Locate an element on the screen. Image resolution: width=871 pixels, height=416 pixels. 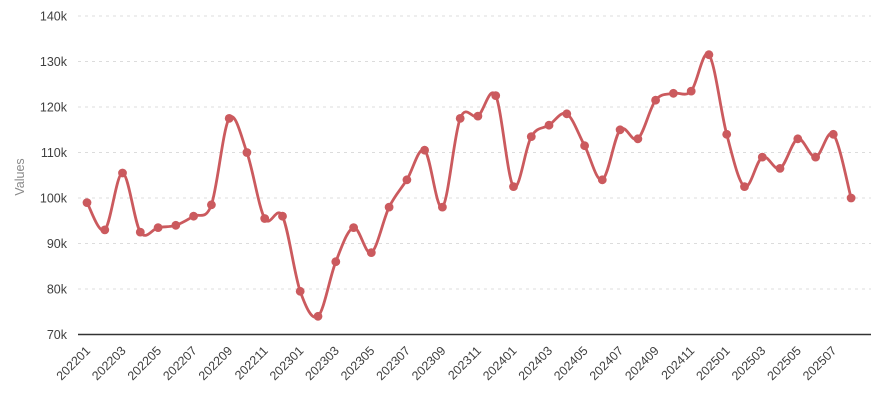
y-tick-label: 110k is located at coordinates (54, 153).